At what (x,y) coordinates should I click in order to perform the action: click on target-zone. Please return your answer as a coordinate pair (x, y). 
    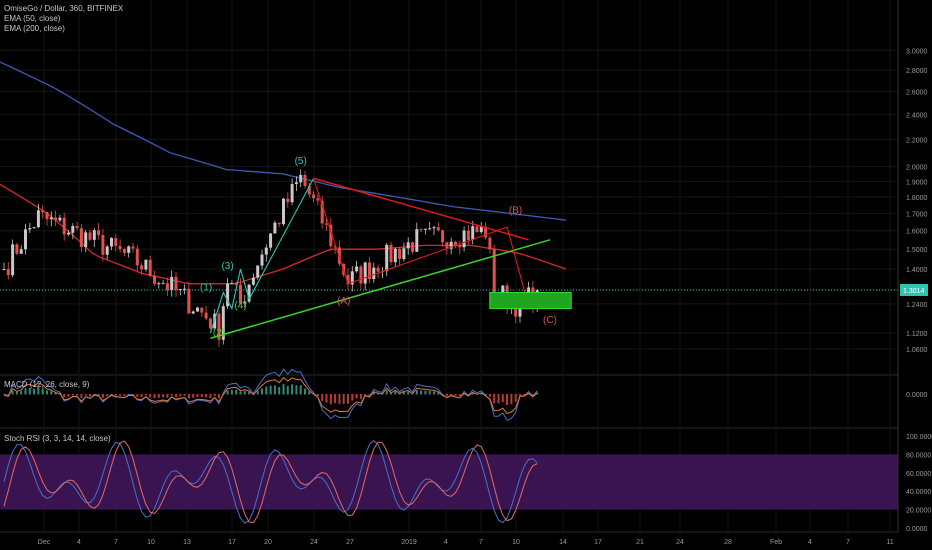
    Looking at the image, I should click on (530, 301).